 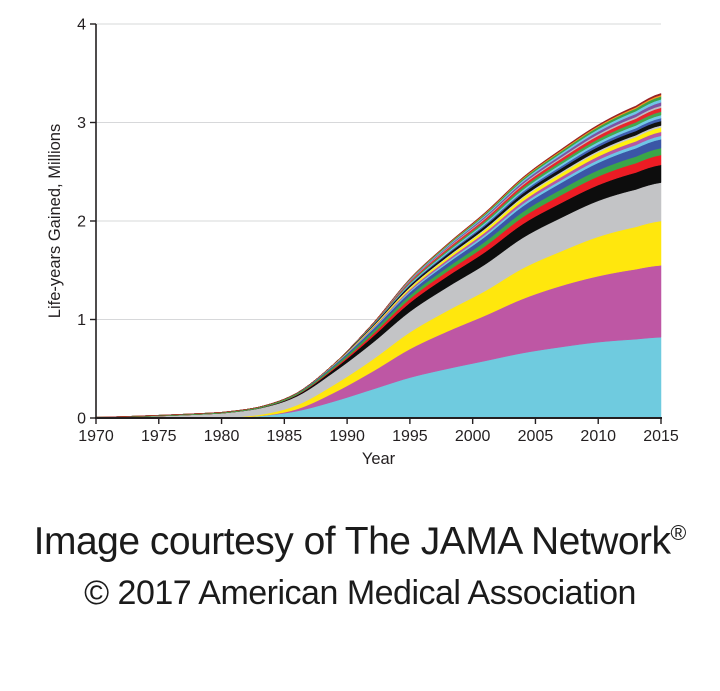 I want to click on x-tick-label-1980: 1980, so click(x=222, y=436).